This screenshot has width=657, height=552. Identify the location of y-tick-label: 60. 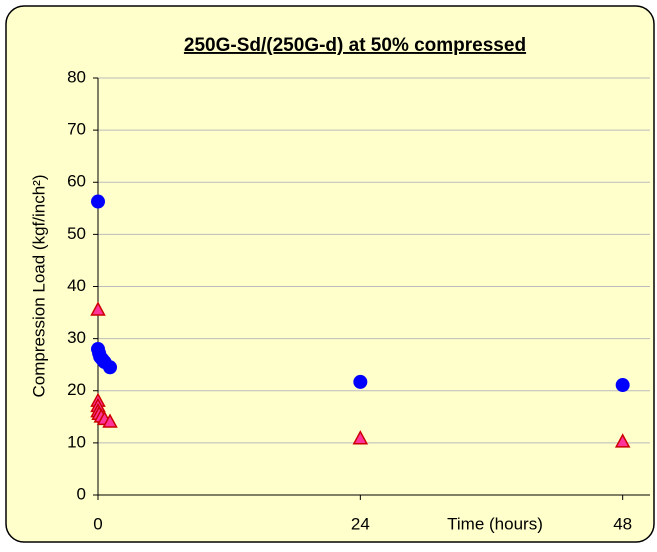
(76, 181).